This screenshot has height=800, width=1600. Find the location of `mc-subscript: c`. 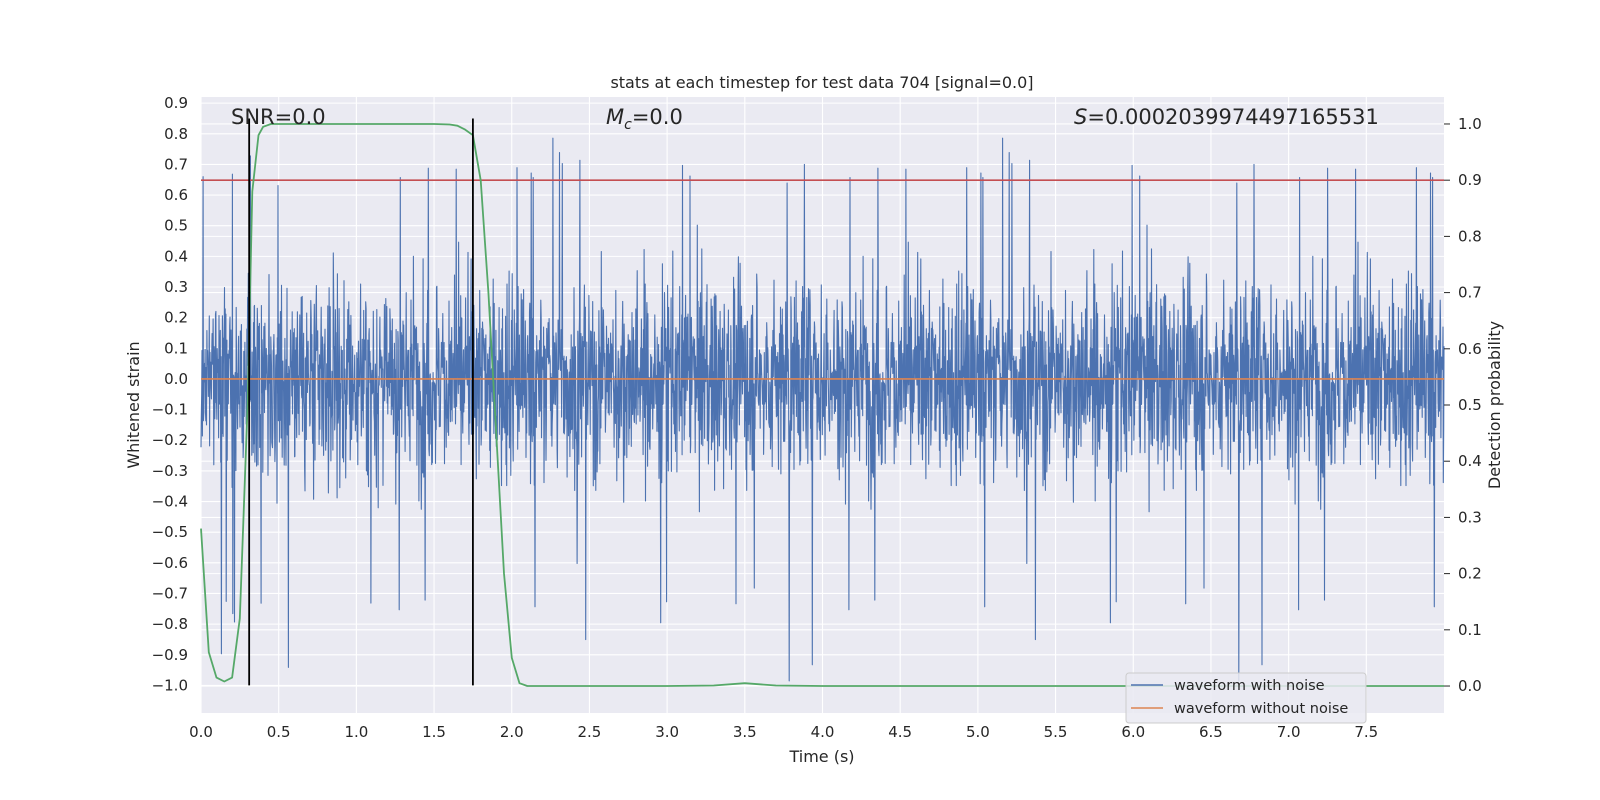

mc-subscript: c is located at coordinates (628, 125).